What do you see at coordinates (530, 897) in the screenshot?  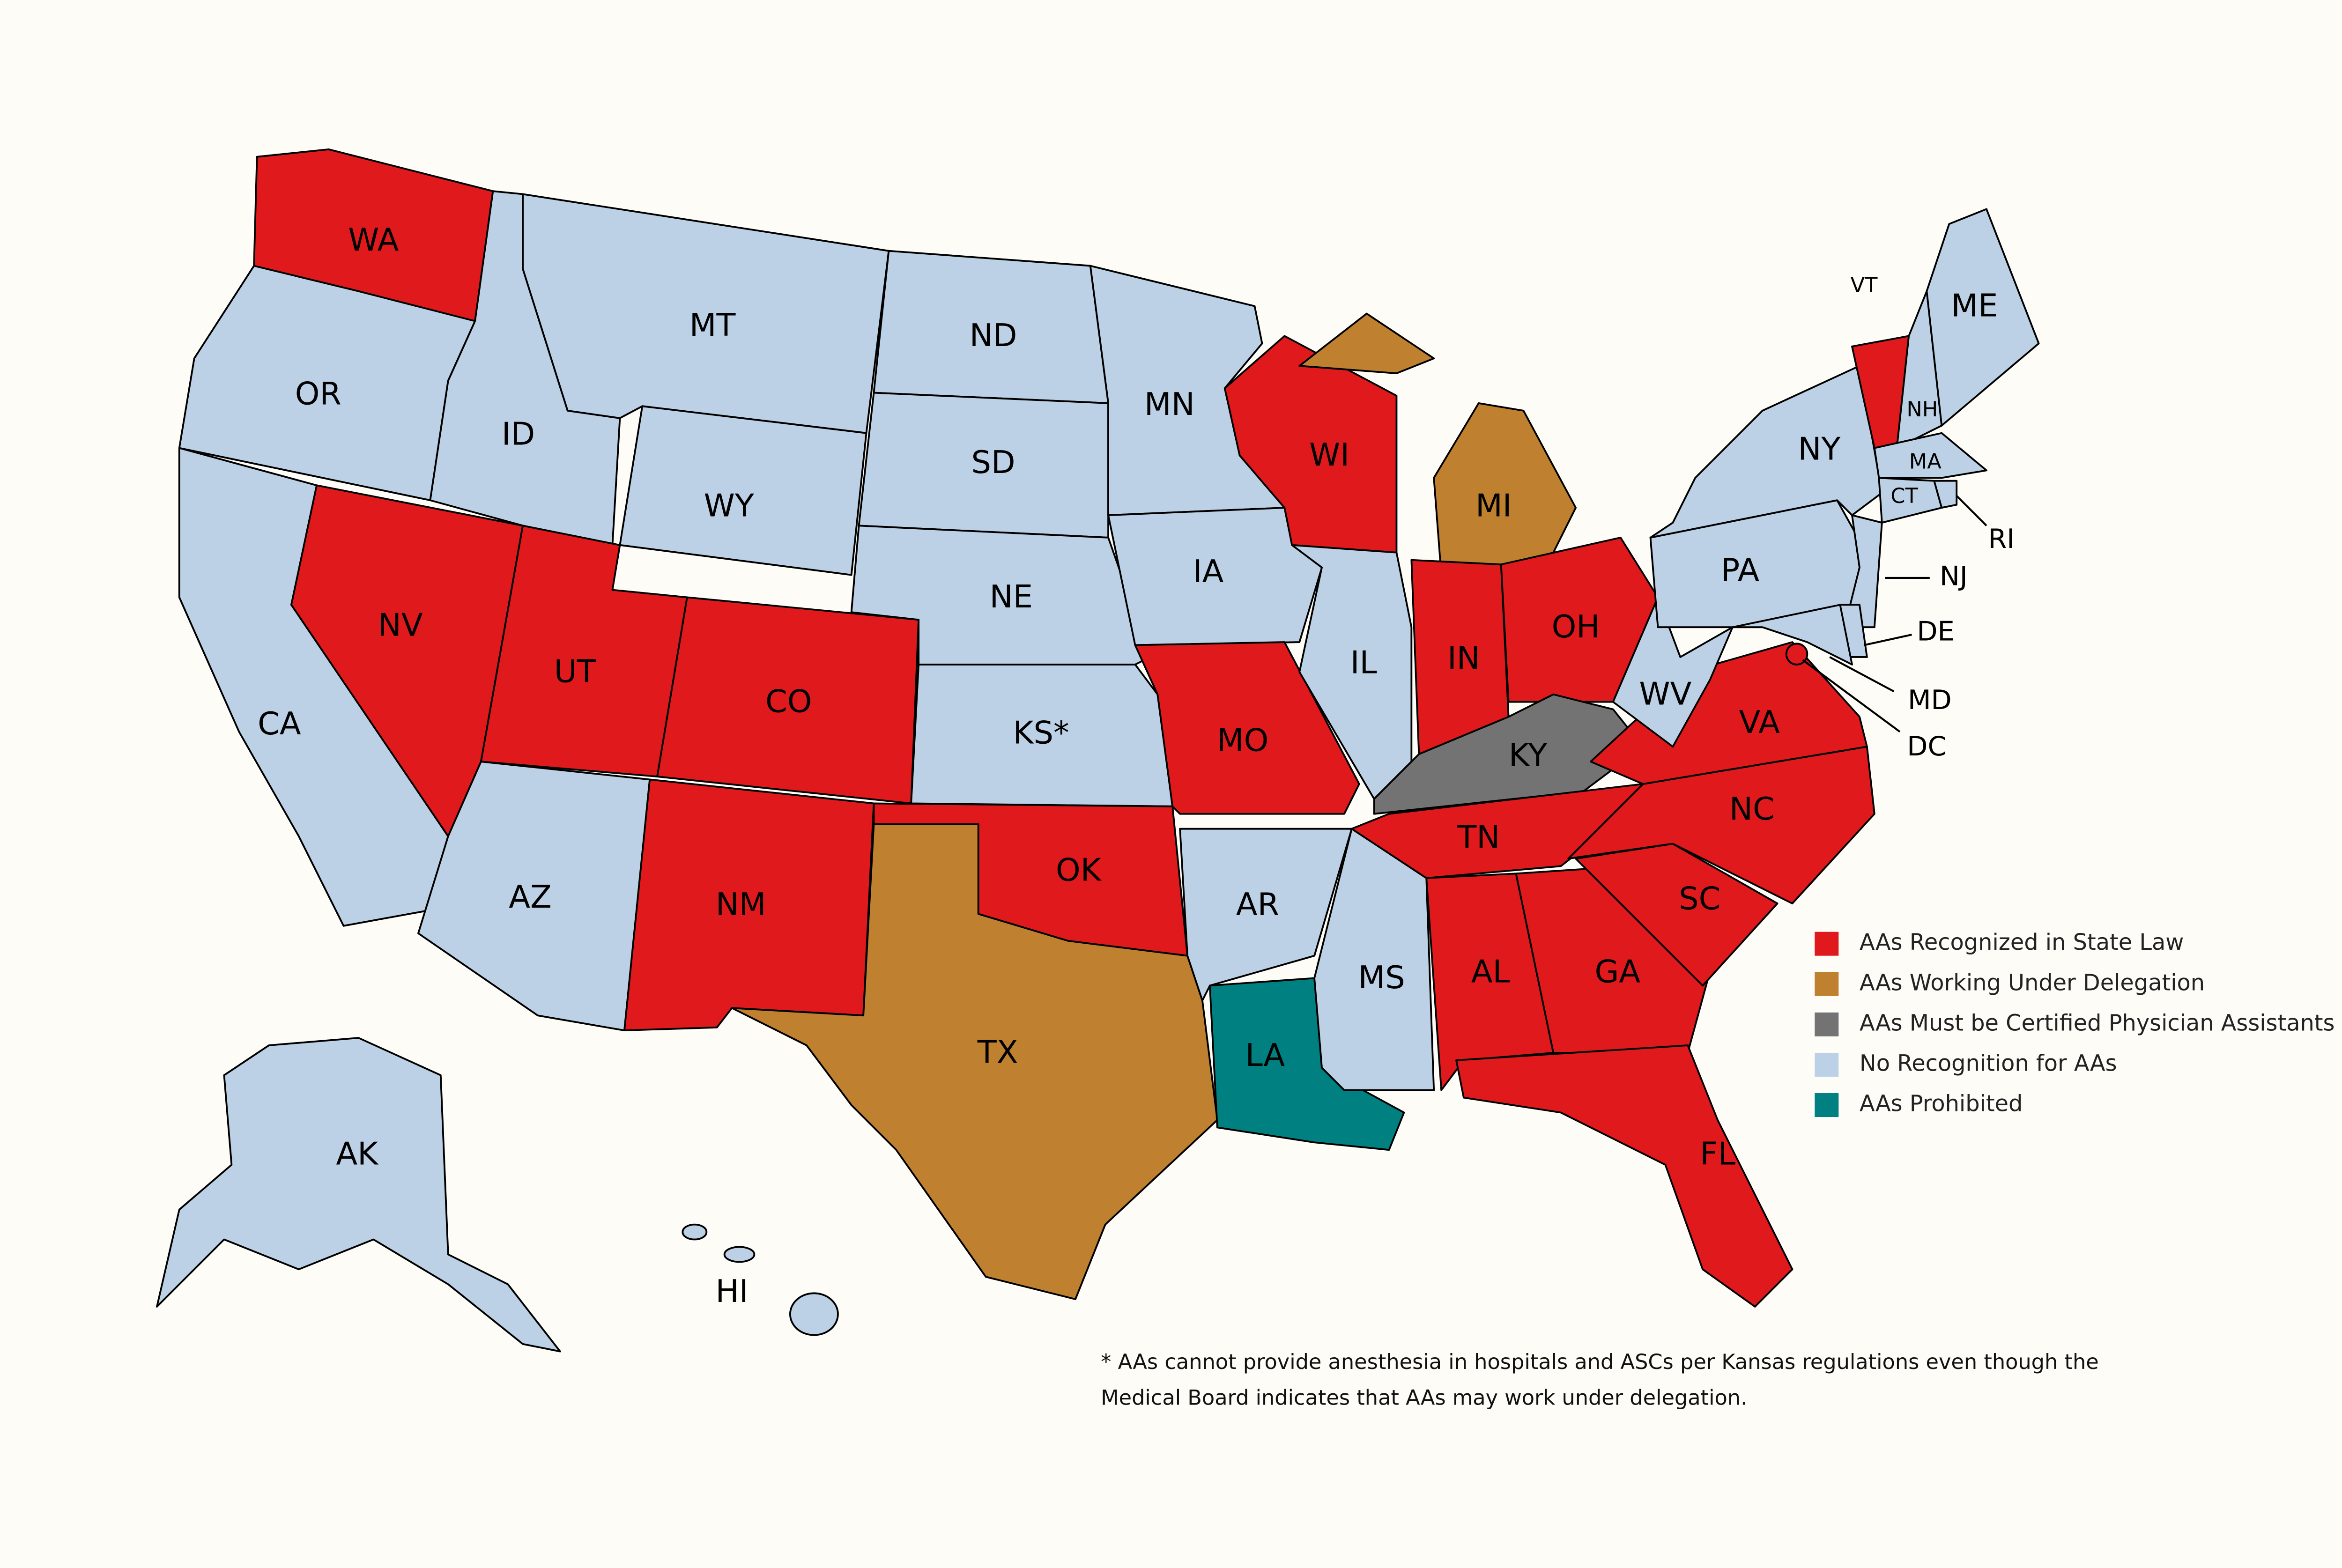 I see `state-label: AZ` at bounding box center [530, 897].